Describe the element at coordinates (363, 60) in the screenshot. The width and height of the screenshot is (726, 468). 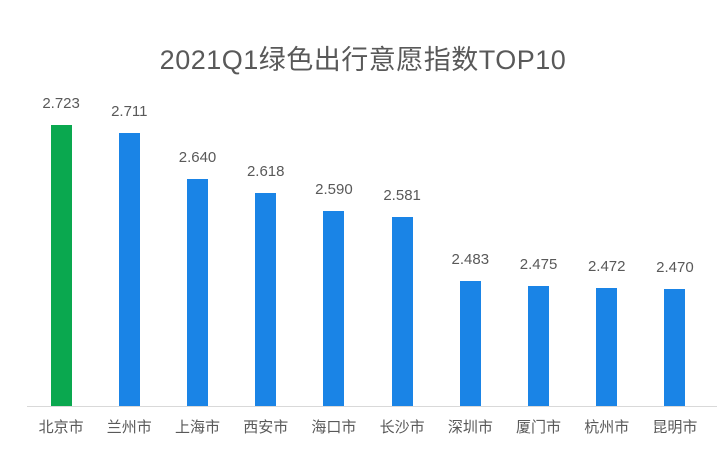
I see `chart-title: 2021Q1绿色出行意愿指数TOP10` at that location.